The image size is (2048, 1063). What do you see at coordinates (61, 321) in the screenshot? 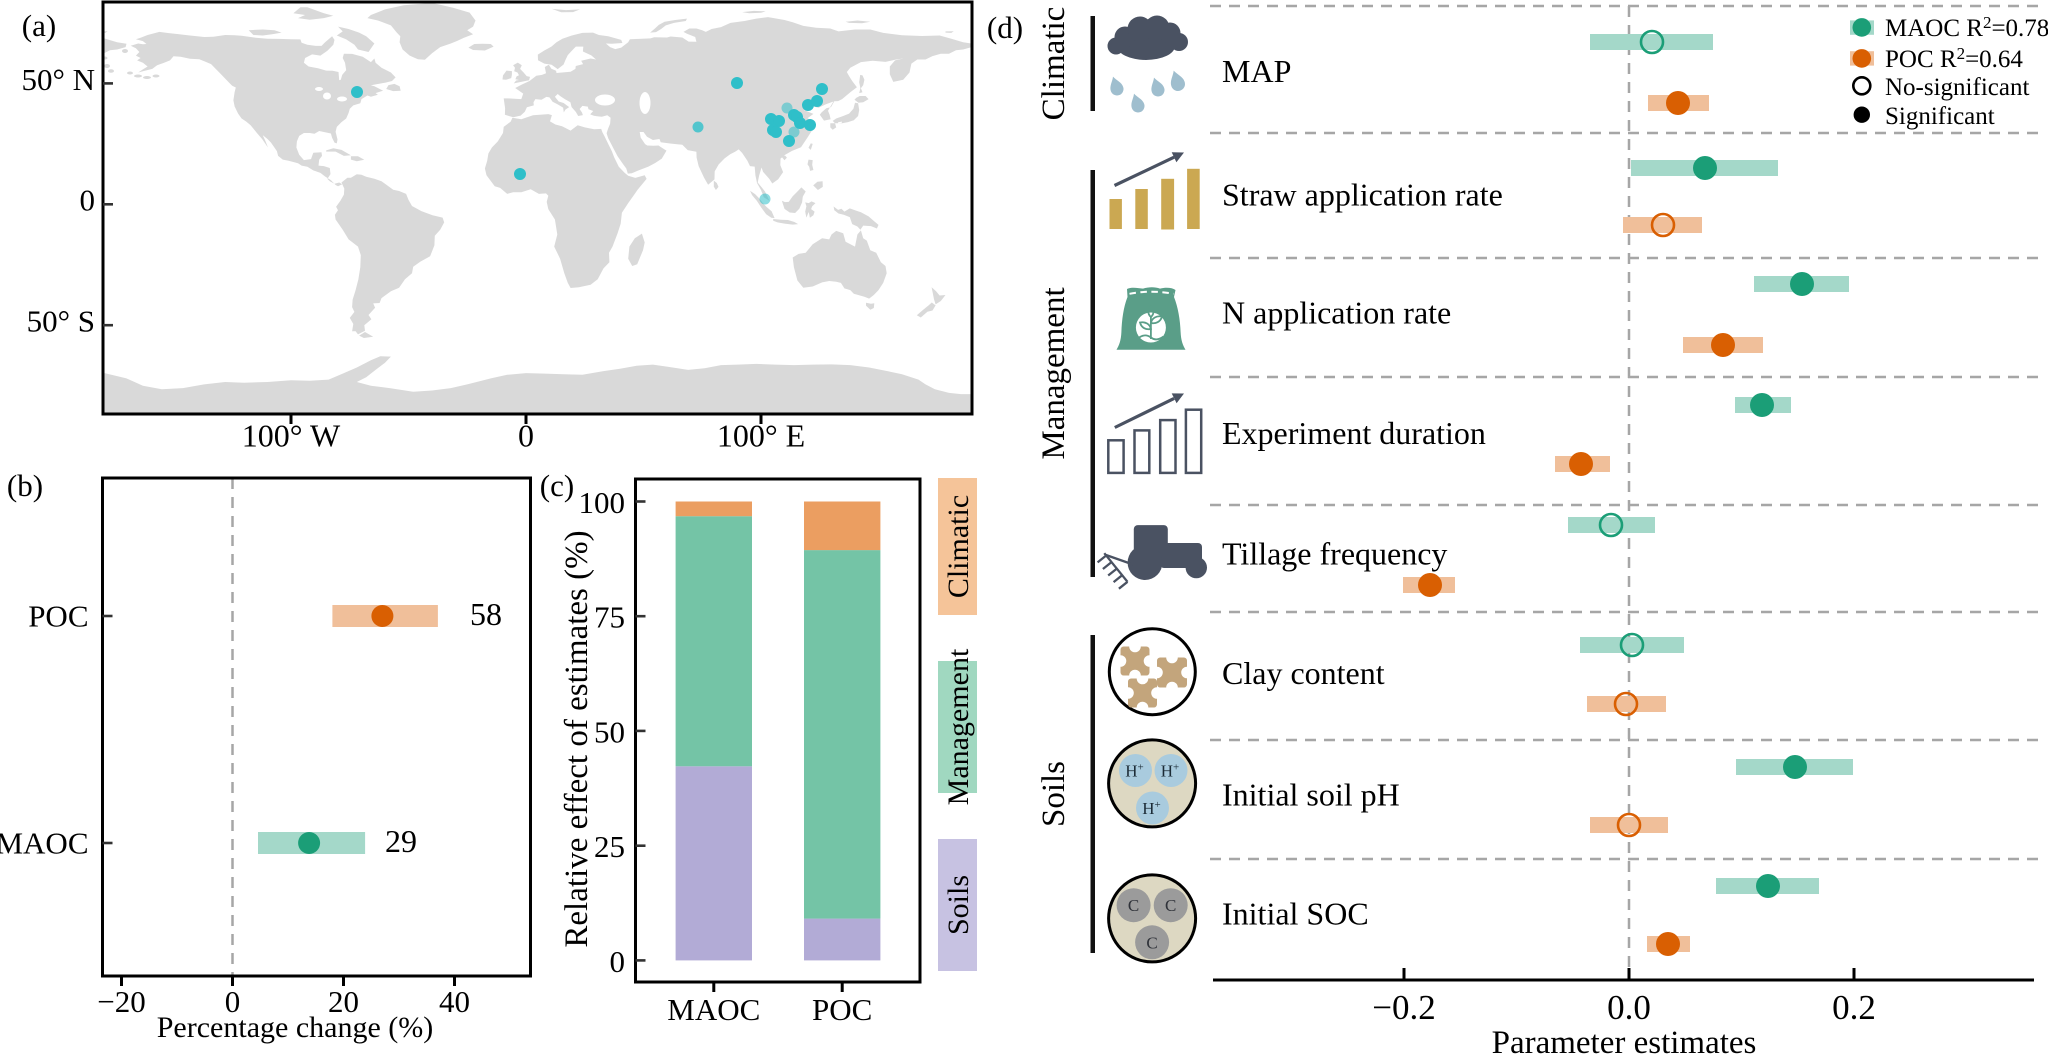
I see `svg-text: 50° S` at bounding box center [61, 321].